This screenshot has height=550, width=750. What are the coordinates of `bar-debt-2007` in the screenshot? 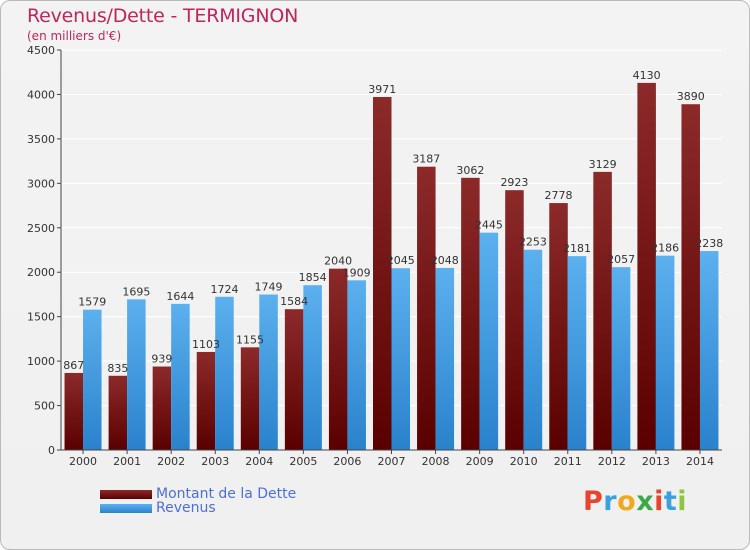 It's located at (382, 274).